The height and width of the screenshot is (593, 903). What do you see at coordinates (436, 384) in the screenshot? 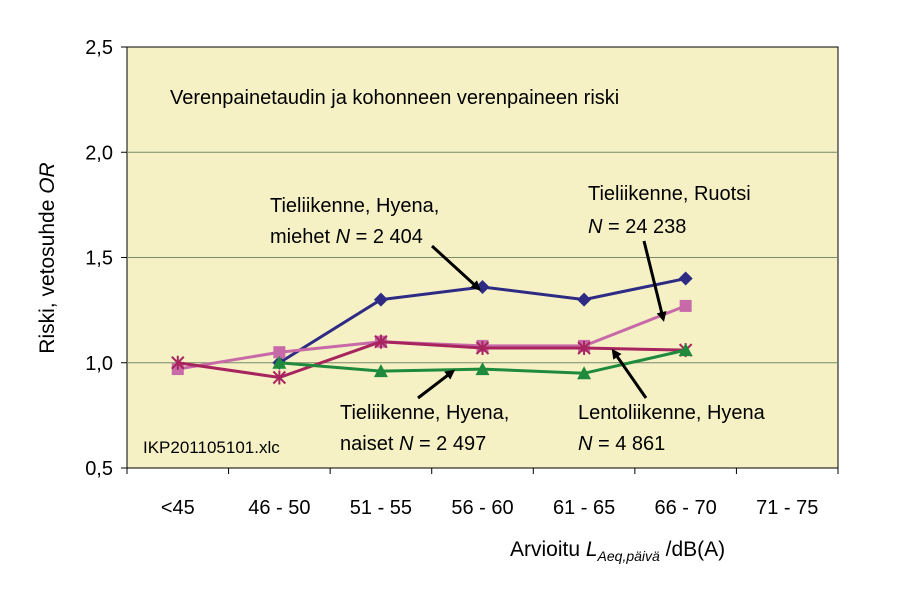
I see `annotation-naiset-arrow` at bounding box center [436, 384].